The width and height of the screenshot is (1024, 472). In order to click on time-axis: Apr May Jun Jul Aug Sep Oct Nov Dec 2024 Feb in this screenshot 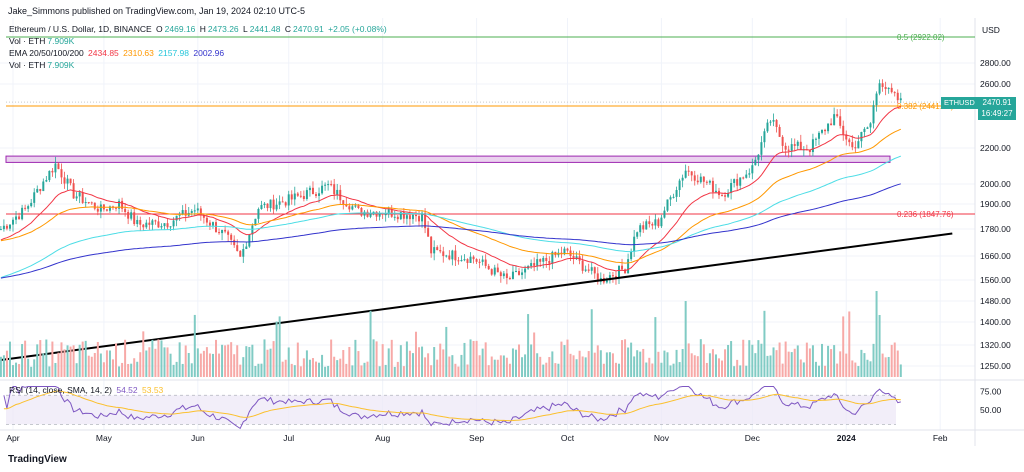, I will do `click(476, 438)`.